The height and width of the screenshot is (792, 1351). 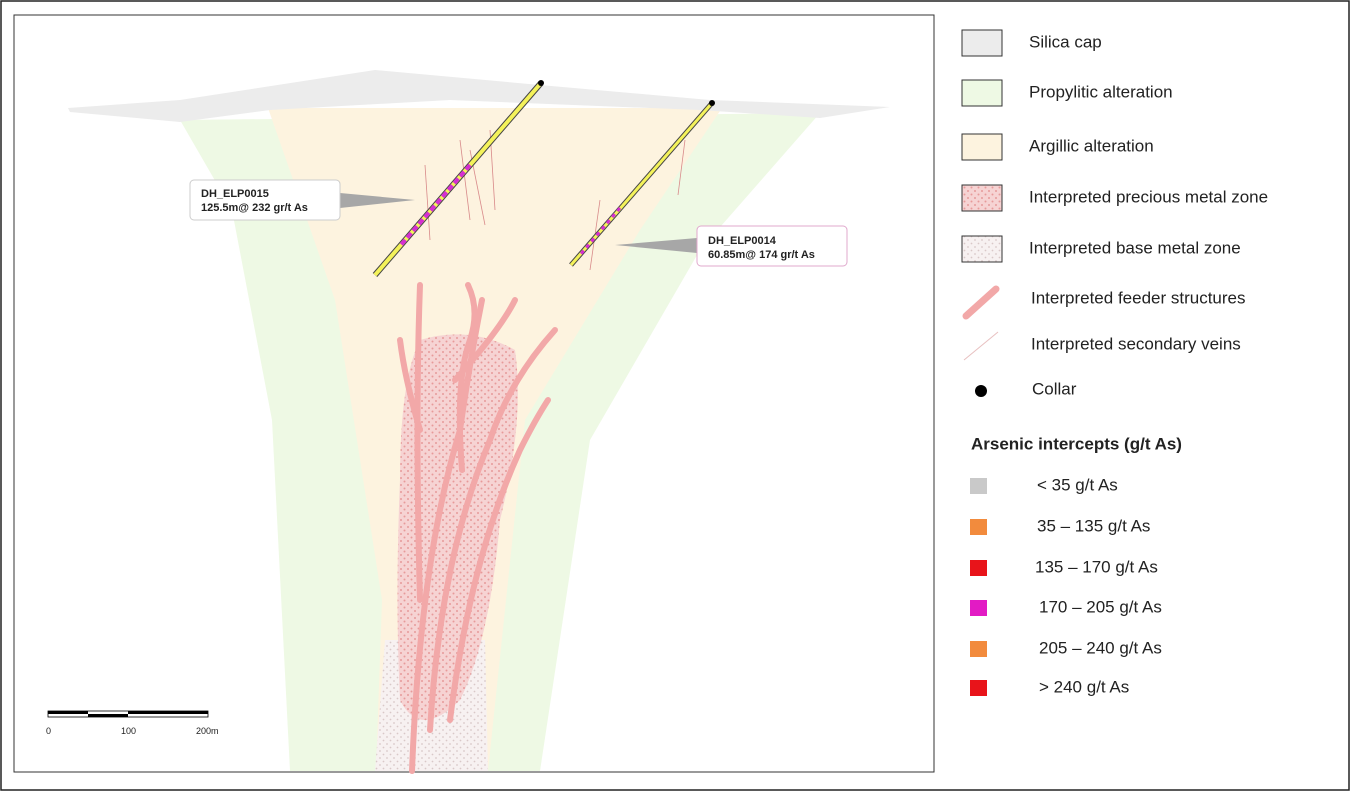 I want to click on intercept: 125.5m@ 232 gr/t As, so click(x=254, y=208).